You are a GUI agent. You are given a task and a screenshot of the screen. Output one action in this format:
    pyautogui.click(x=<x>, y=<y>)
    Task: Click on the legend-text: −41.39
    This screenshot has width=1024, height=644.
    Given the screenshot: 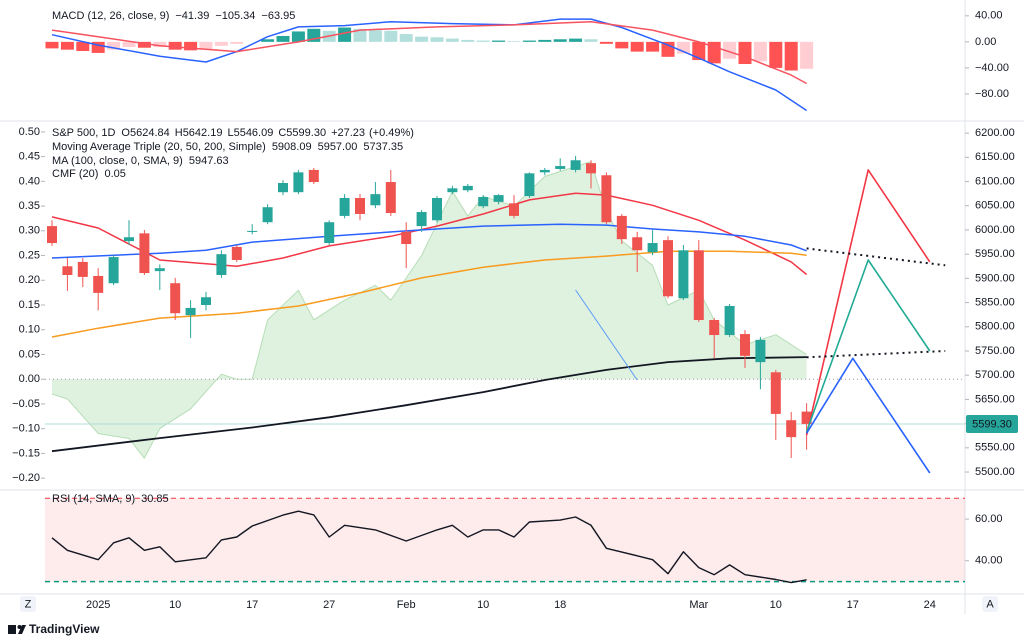 What is the action you would take?
    pyautogui.click(x=192, y=16)
    